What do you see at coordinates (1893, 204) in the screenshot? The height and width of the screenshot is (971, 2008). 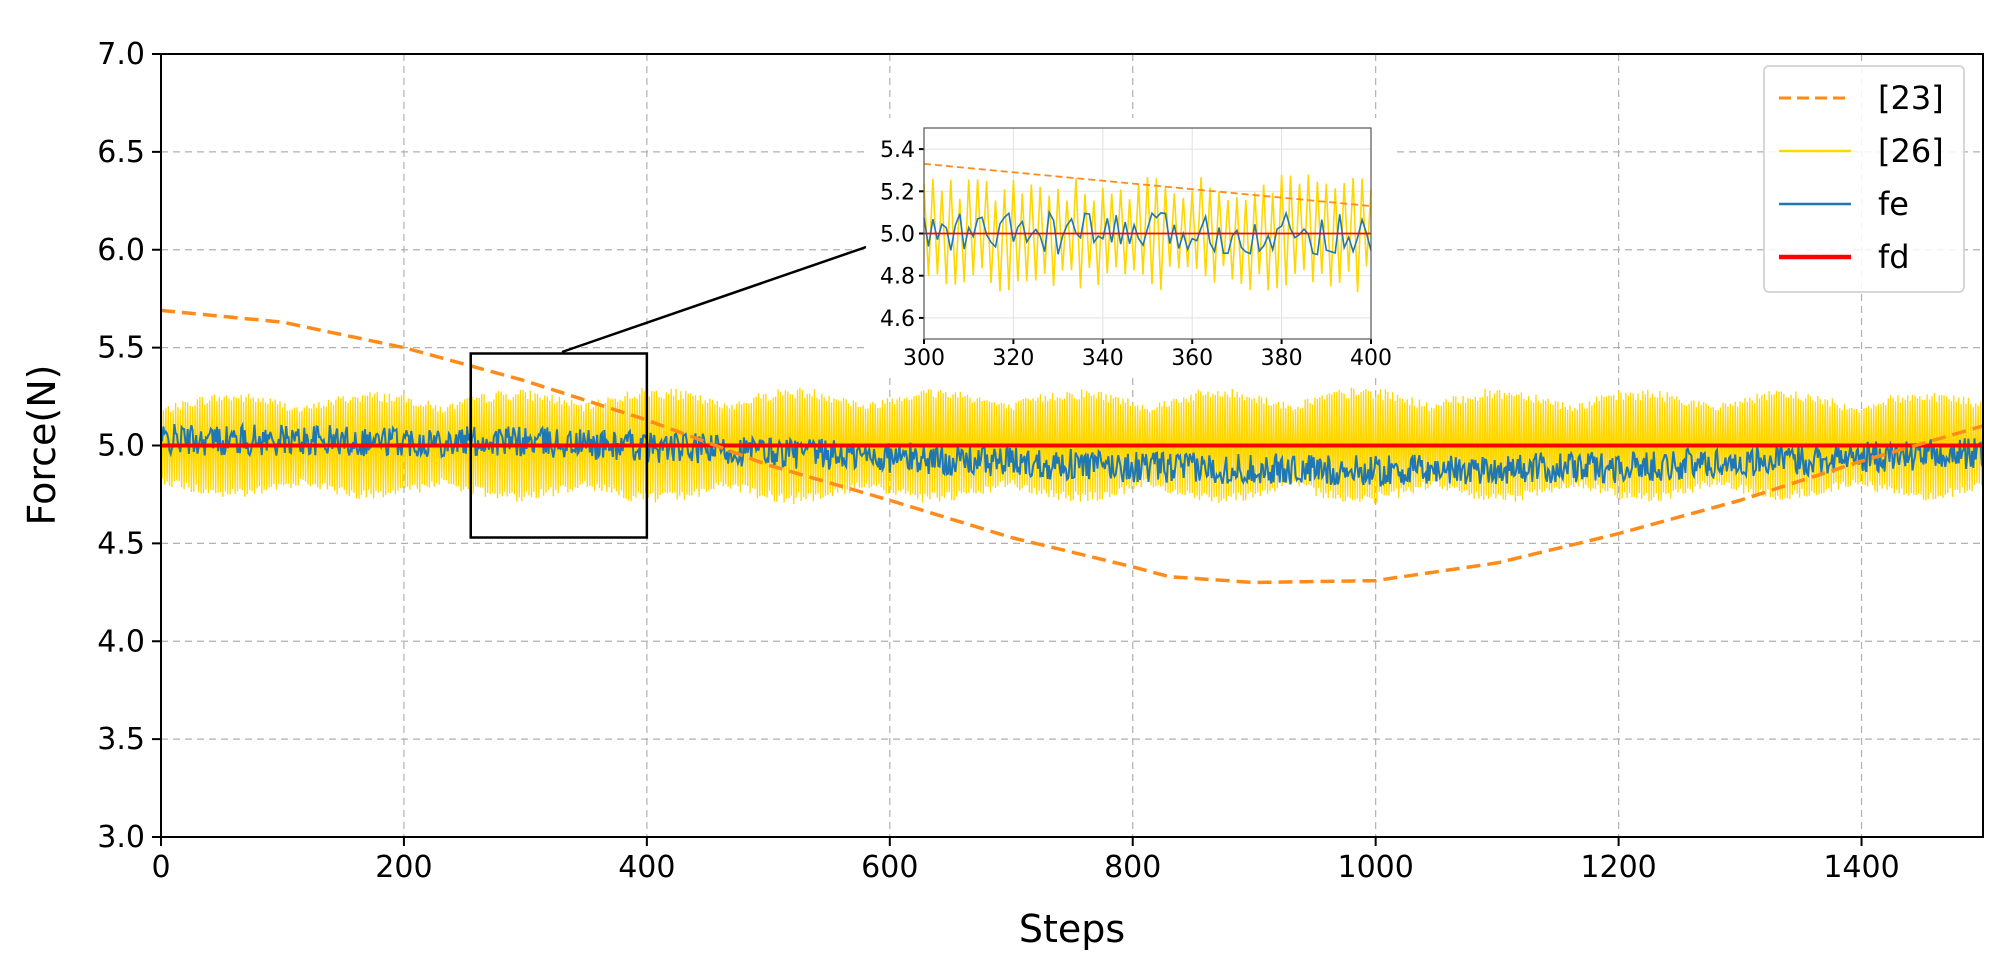 I see `legend-label-2: fe` at bounding box center [1893, 204].